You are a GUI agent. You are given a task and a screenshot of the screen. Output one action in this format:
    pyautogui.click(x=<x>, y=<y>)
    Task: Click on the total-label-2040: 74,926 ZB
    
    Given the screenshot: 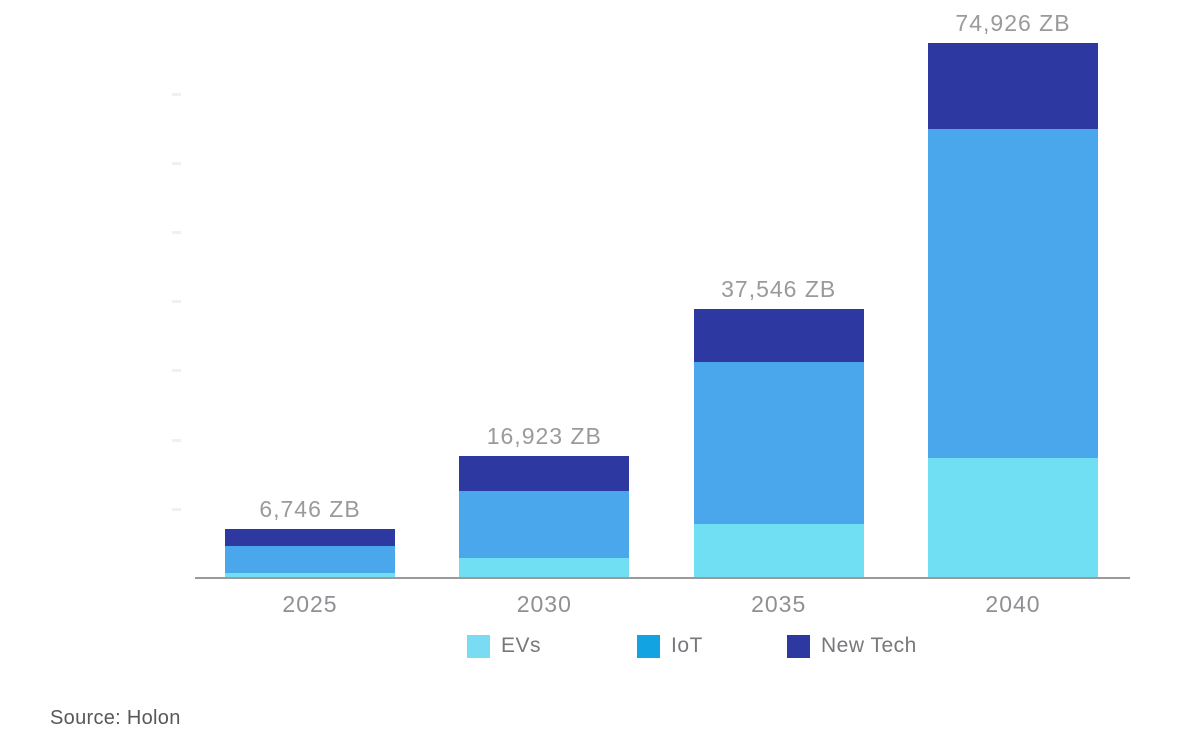 What is the action you would take?
    pyautogui.click(x=1013, y=22)
    